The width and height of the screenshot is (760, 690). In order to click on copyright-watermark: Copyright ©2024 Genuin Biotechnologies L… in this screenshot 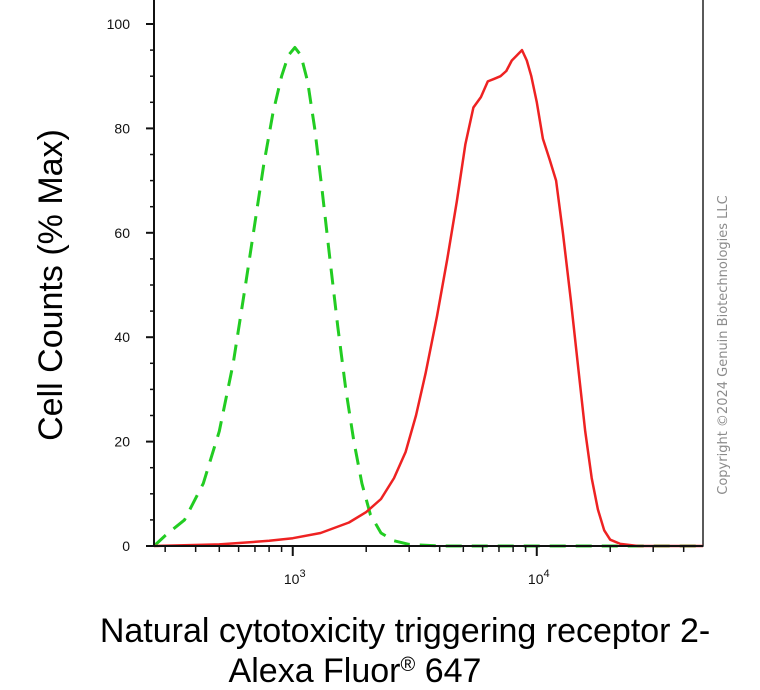, I will do `click(723, 344)`.